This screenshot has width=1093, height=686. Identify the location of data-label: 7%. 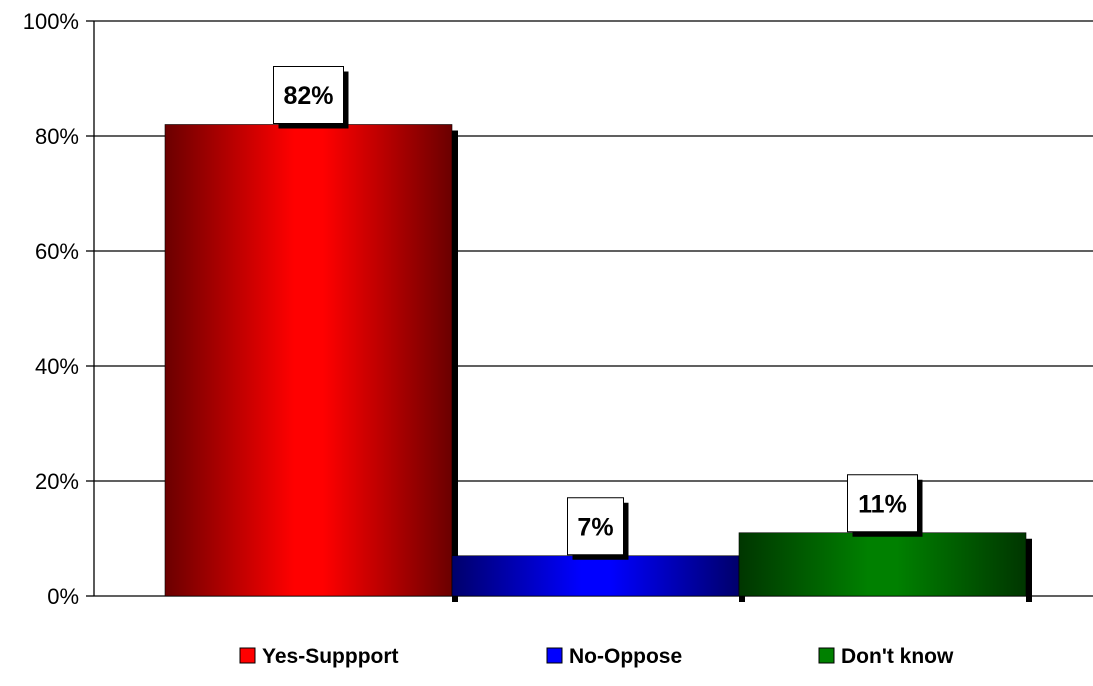
(595, 527).